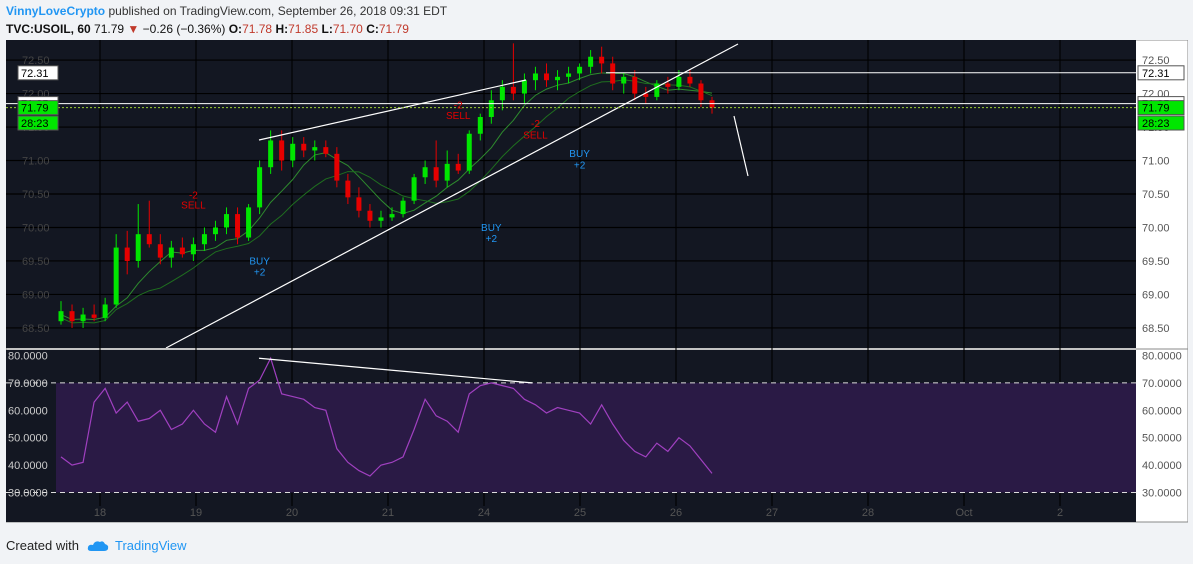 Image resolution: width=1193 pixels, height=564 pixels. What do you see at coordinates (492, 239) in the screenshot?
I see `signal-label: +2` at bounding box center [492, 239].